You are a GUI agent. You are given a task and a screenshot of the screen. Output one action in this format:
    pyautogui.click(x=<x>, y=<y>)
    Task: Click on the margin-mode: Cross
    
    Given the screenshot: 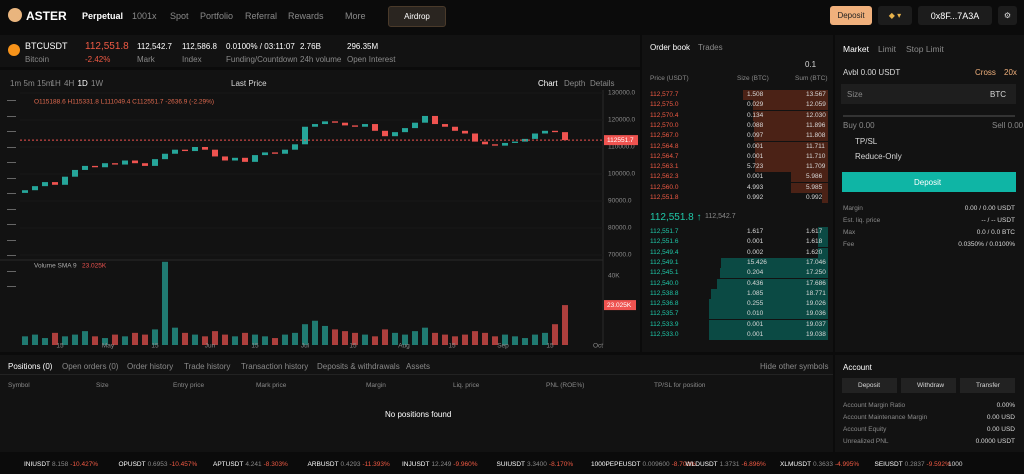 What is the action you would take?
    pyautogui.click(x=985, y=72)
    